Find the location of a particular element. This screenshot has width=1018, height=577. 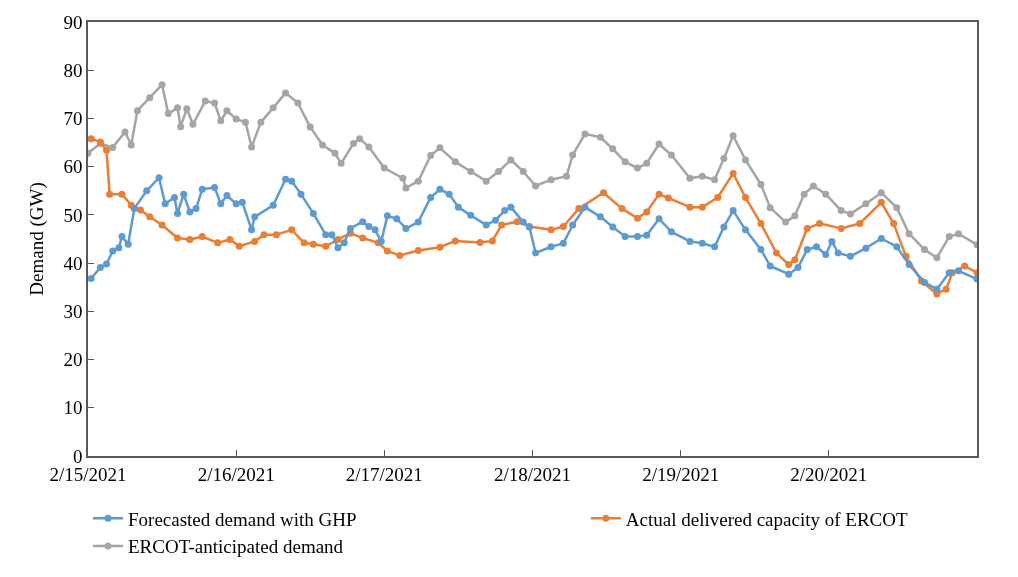

y-tick-label: 70 is located at coordinates (73, 119).